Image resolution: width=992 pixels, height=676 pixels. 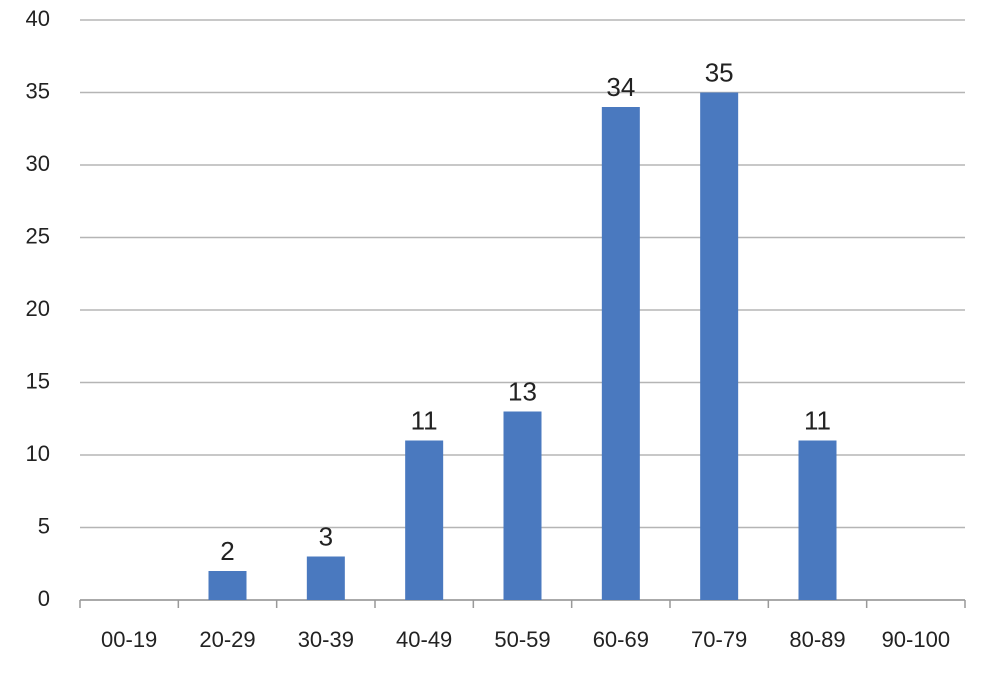 What do you see at coordinates (38, 235) in the screenshot?
I see `y-tick-label: 25` at bounding box center [38, 235].